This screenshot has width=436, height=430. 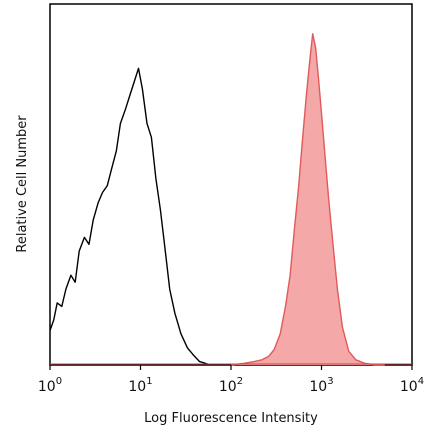 I want to click on y-axis-label: Relative Cell Number, so click(x=22, y=184).